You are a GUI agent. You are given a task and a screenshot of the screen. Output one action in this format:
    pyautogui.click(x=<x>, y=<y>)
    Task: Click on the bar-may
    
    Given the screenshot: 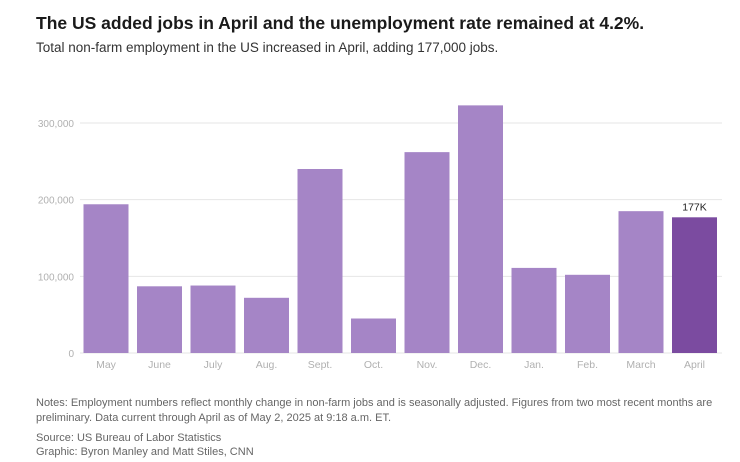 What is the action you would take?
    pyautogui.click(x=106, y=278)
    